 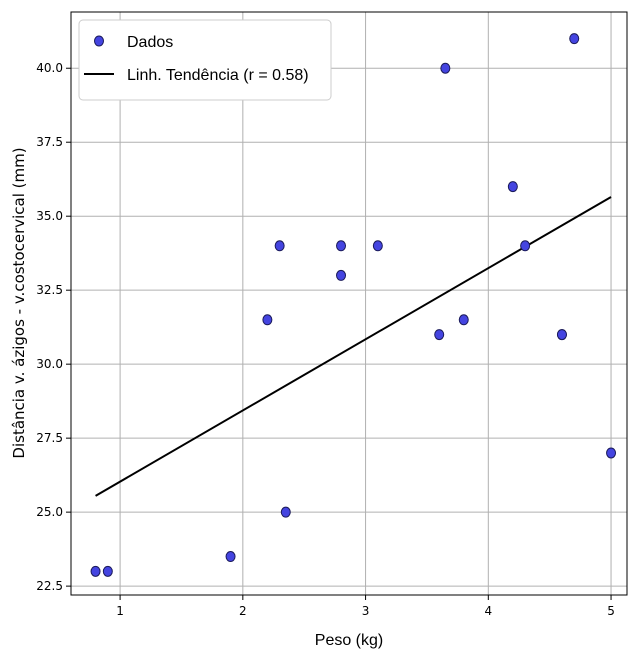 What do you see at coordinates (218, 75) in the screenshot?
I see `legend-label-trend-line: Linh. Tendência (r = 0.58)` at bounding box center [218, 75].